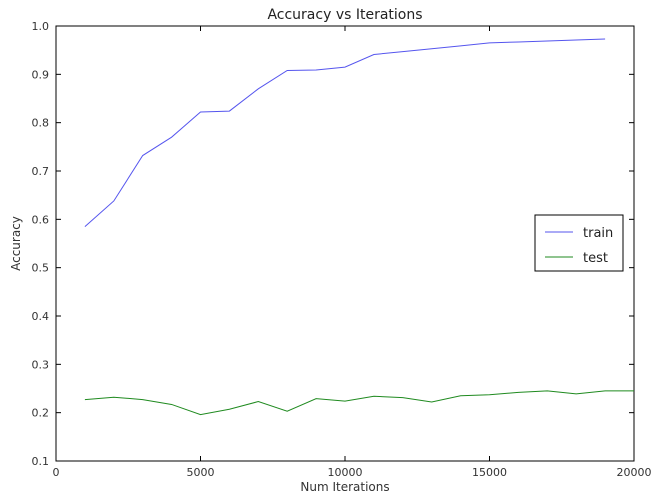 Image resolution: width=654 pixels, height=494 pixels. I want to click on y-tick-label: 0.1, so click(41, 461).